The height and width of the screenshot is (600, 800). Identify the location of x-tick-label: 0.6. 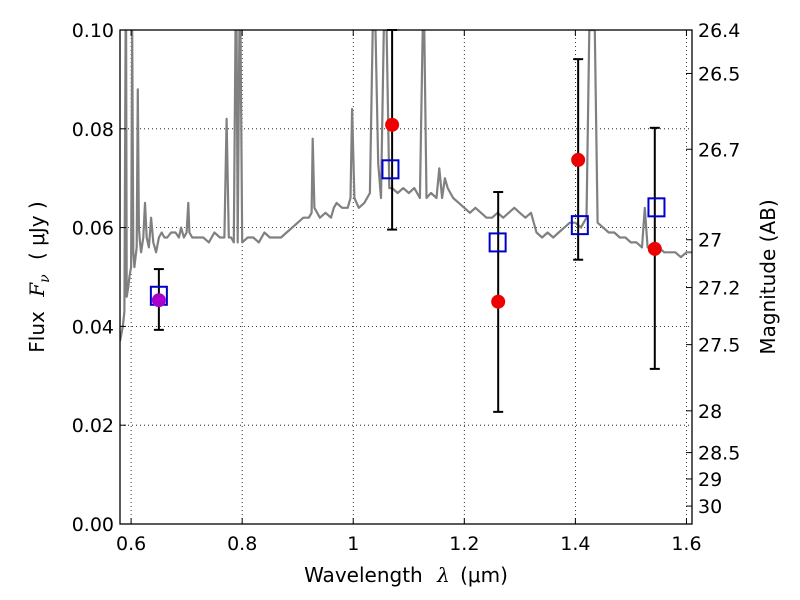
(131, 544).